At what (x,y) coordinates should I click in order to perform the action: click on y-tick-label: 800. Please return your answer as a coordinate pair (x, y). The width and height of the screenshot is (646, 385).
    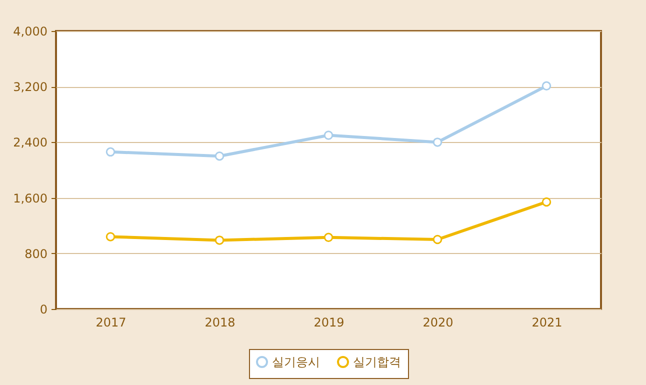
    Looking at the image, I should click on (36, 253).